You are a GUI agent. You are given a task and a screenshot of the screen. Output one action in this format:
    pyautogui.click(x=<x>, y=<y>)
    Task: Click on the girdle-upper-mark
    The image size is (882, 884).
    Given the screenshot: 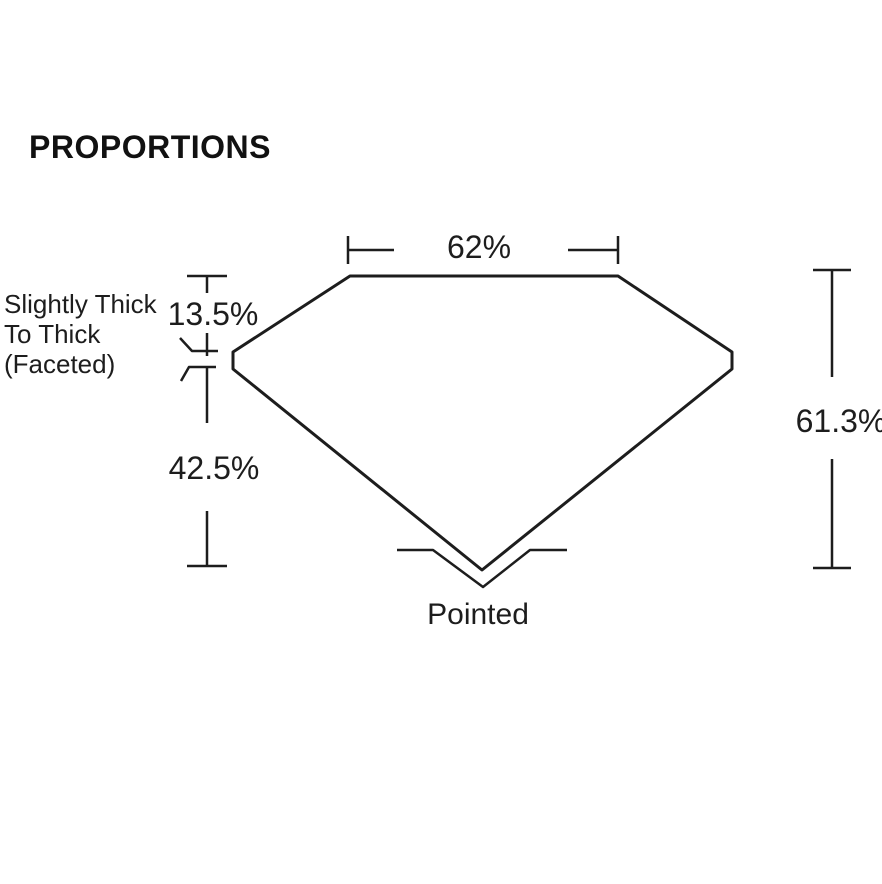 What is the action you would take?
    pyautogui.click(x=198, y=345)
    